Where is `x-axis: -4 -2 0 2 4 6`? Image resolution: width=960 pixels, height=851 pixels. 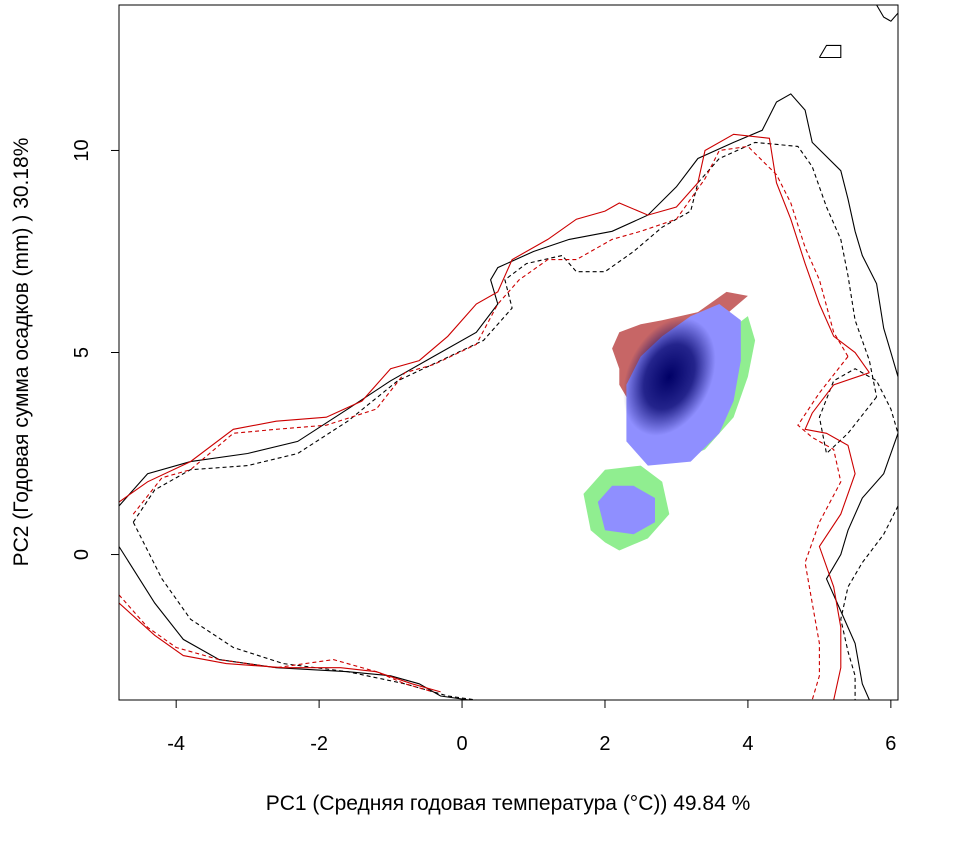 x-axis: -4 -2 0 2 4 6 is located at coordinates (531, 727).